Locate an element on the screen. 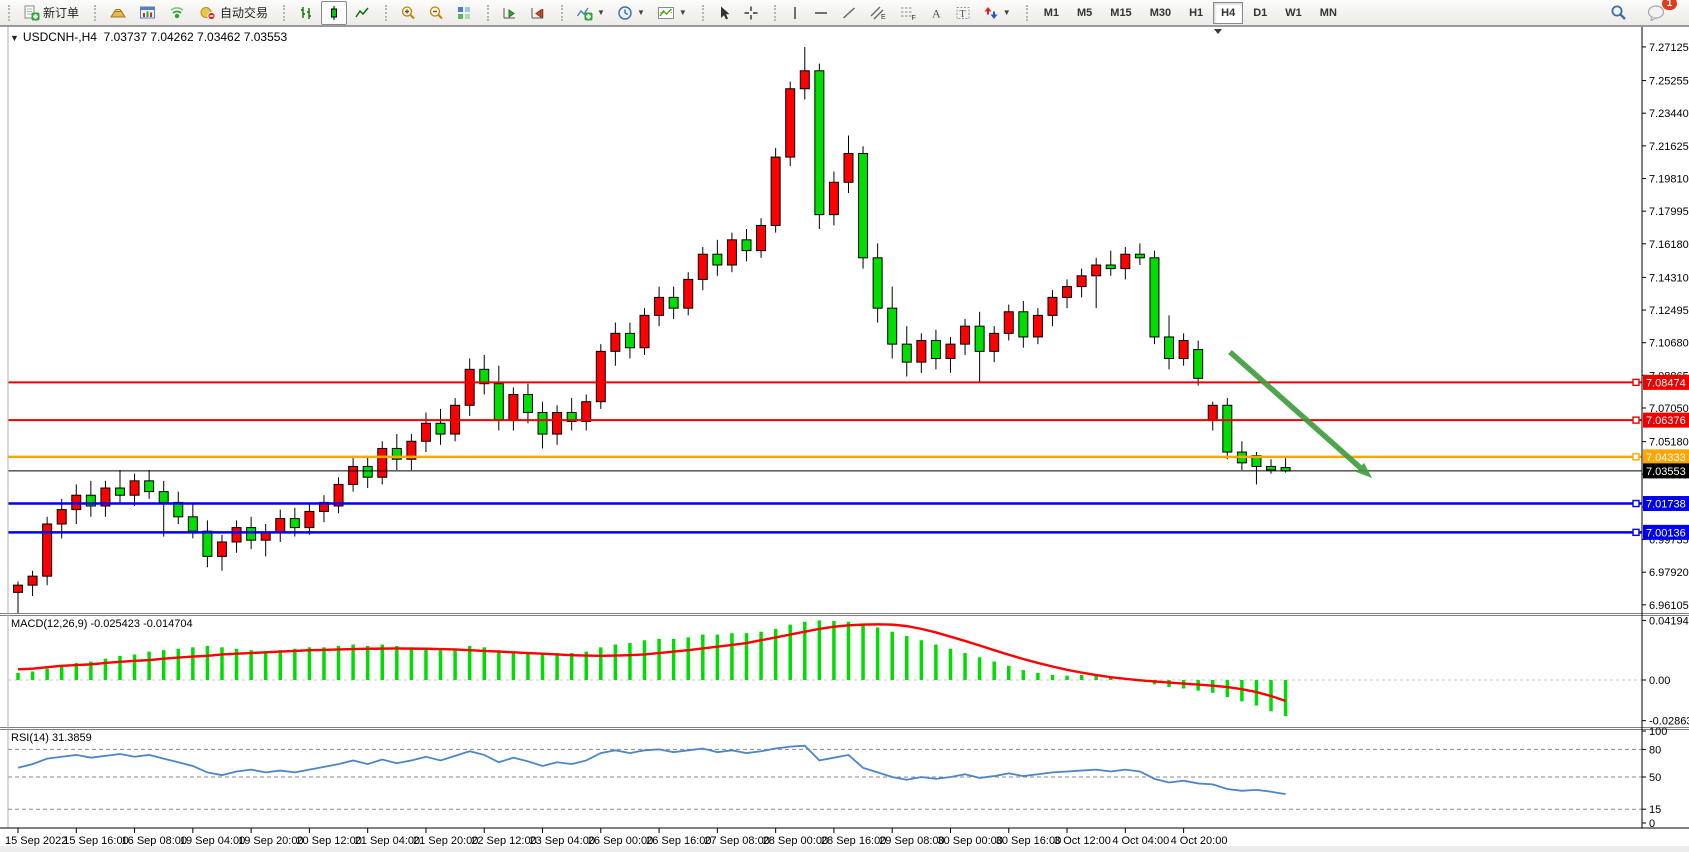 This screenshot has height=852, width=1689. cursor-icon is located at coordinates (724, 13).